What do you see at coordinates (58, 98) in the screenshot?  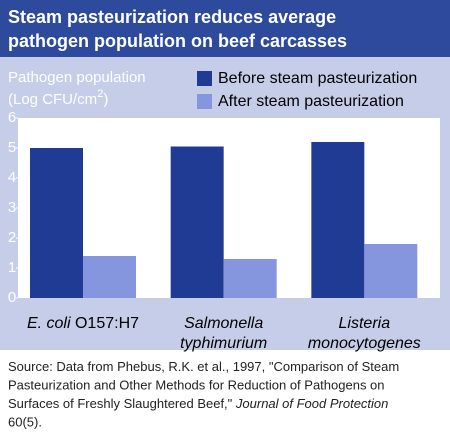 I see `y-axis-label: (Log CFU/cm2)` at bounding box center [58, 98].